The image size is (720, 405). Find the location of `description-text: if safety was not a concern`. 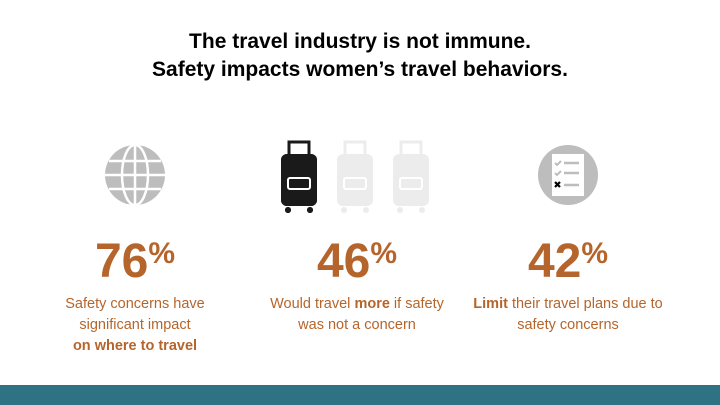

description-text: if safety was not a concern is located at coordinates (373, 314).